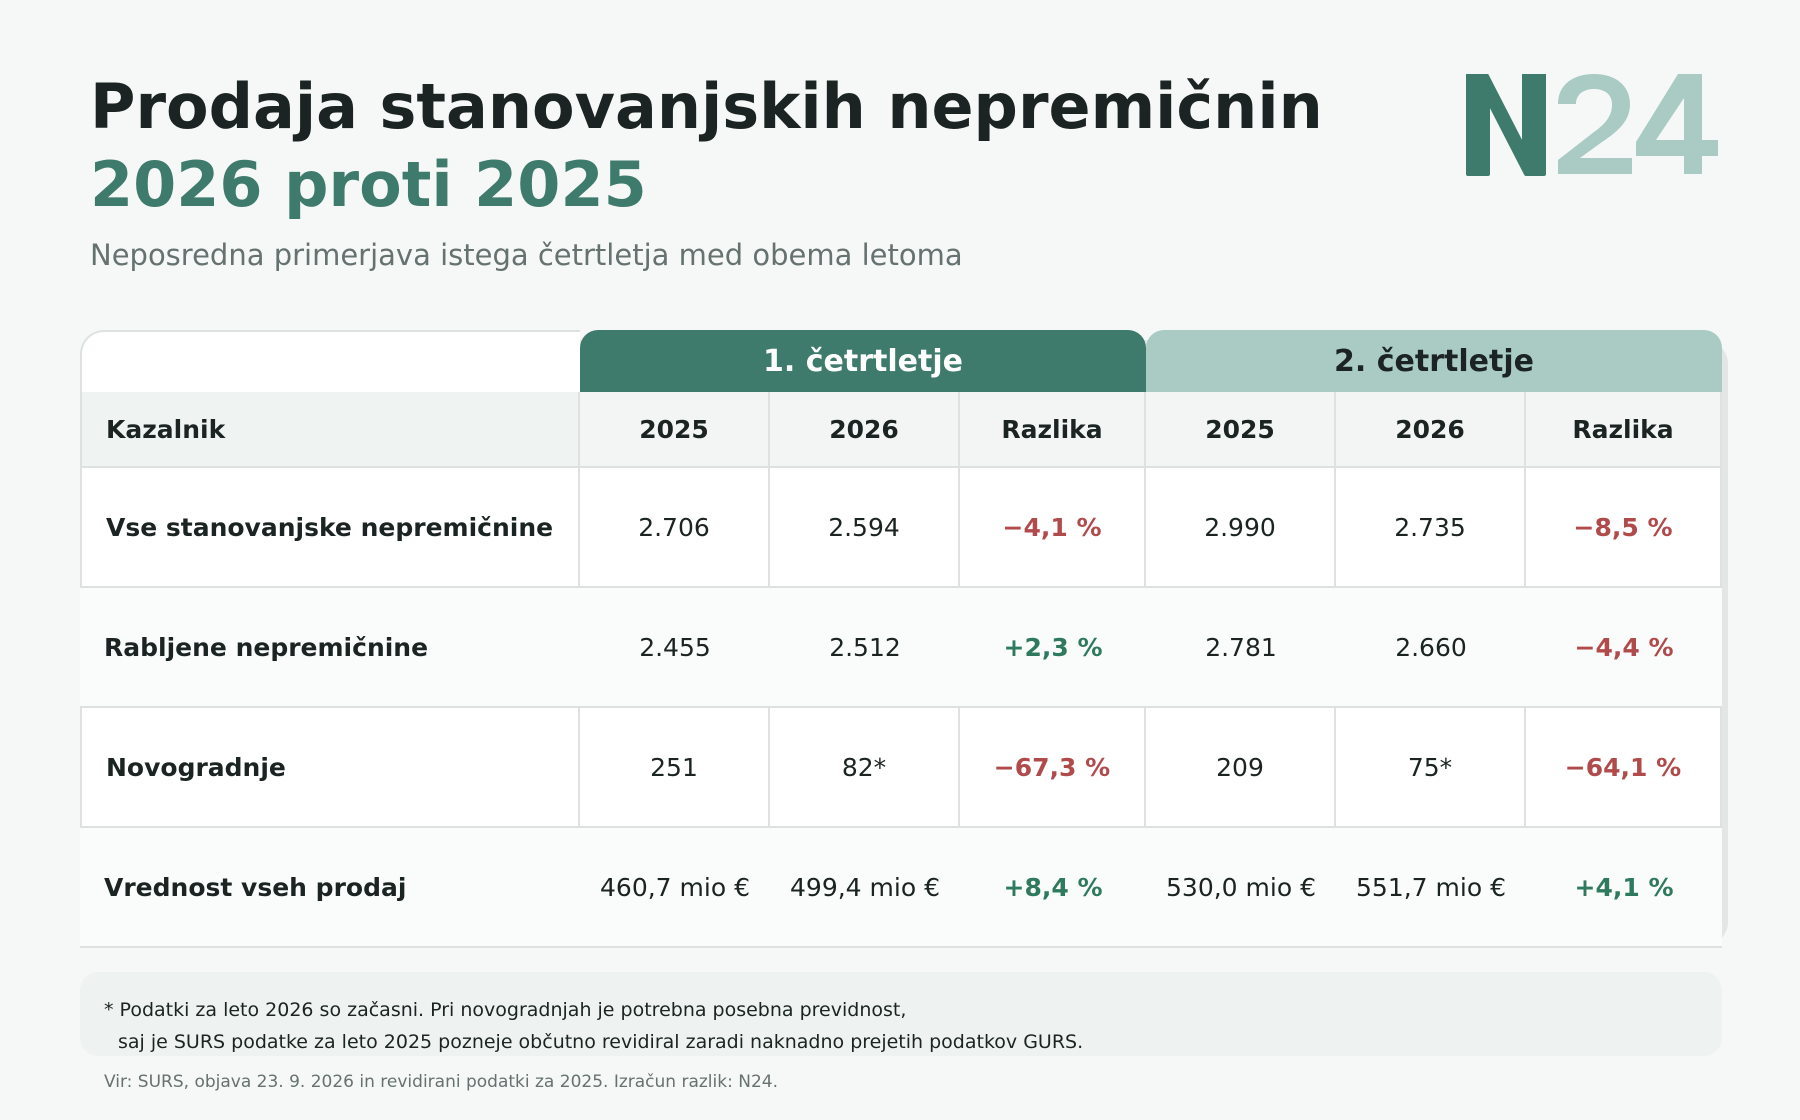  Describe the element at coordinates (368, 184) in the screenshot. I see `page-title-accent: 2026 proti 2025` at that location.